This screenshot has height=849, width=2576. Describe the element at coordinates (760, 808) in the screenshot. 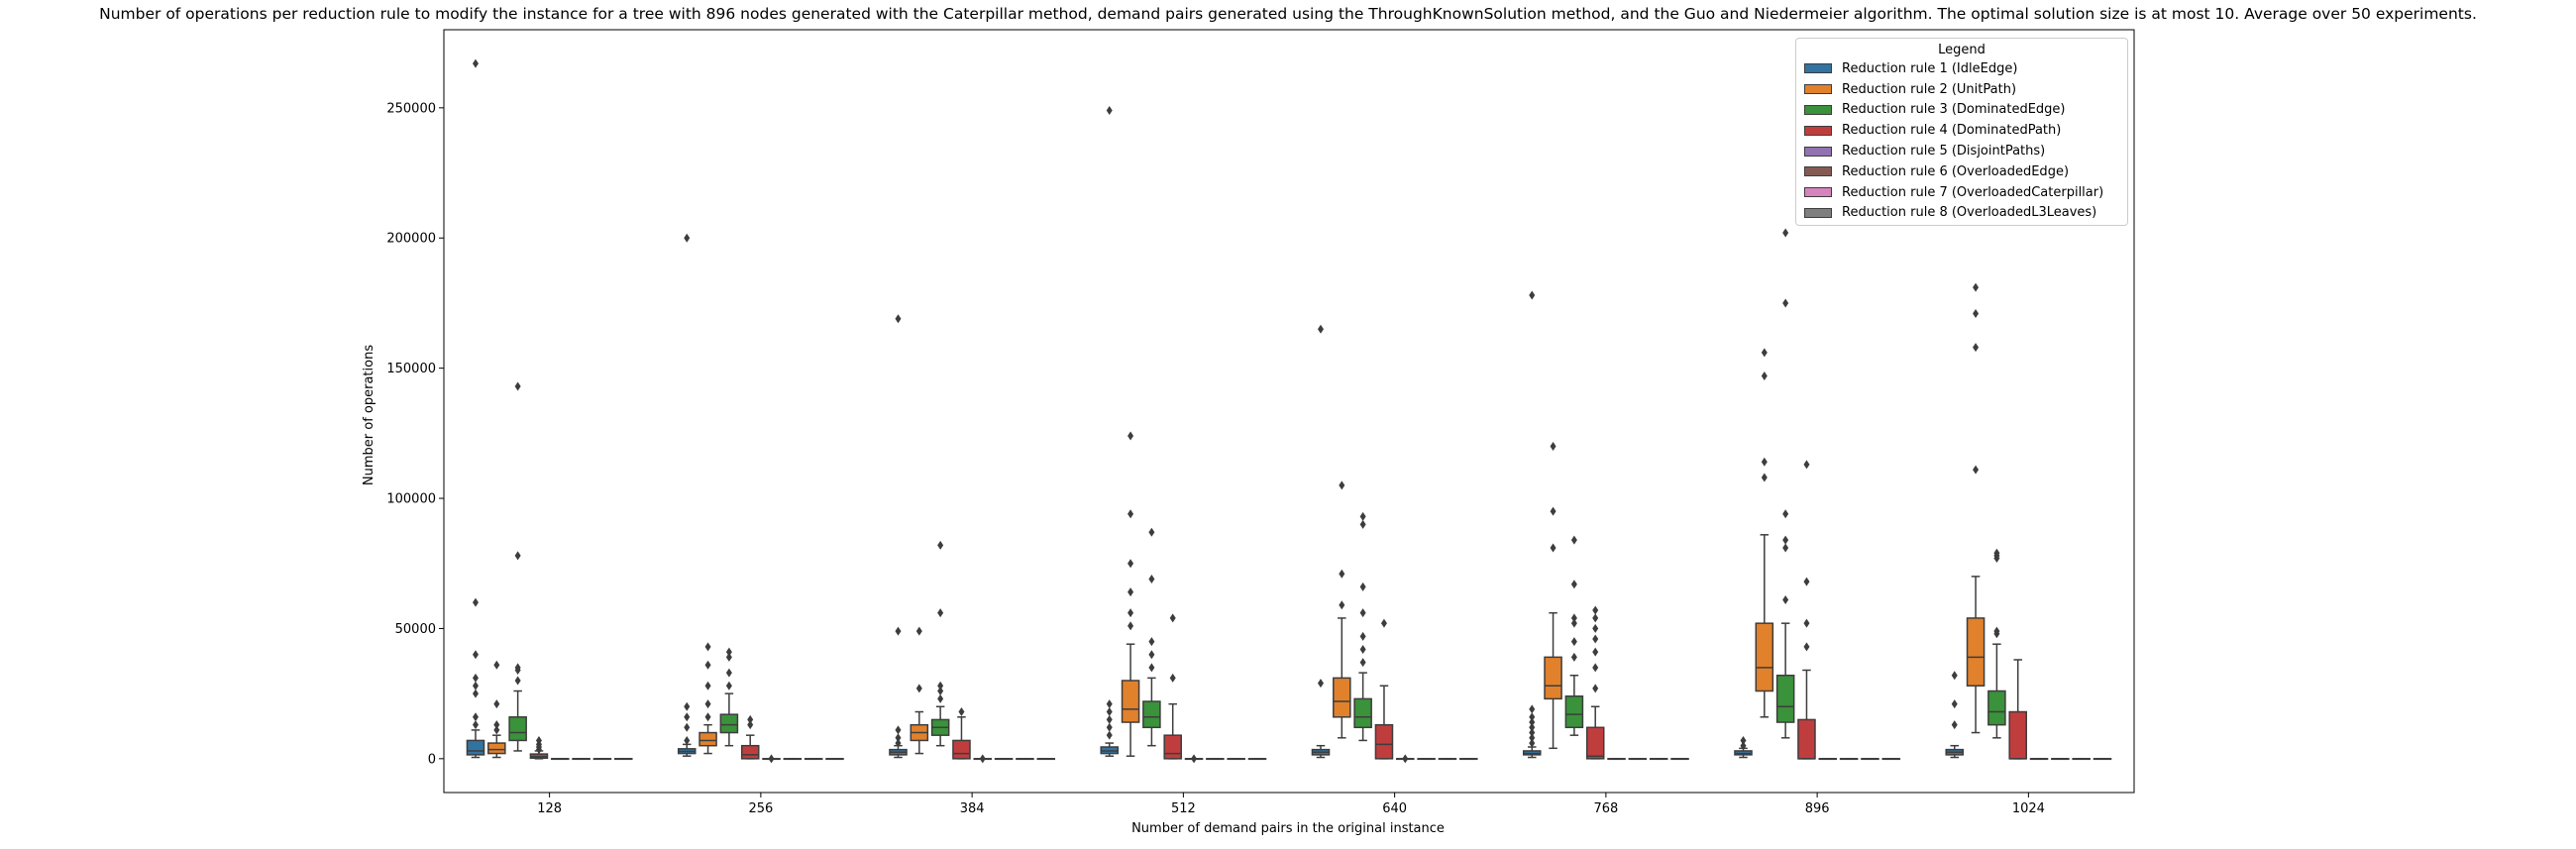

I see `x-tick-label: 256` at that location.